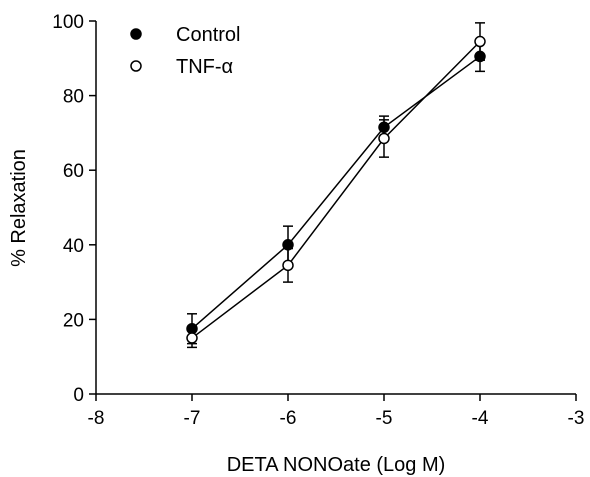 This screenshot has height=477, width=590. What do you see at coordinates (78, 395) in the screenshot?
I see `y-tick-label: 0` at bounding box center [78, 395].